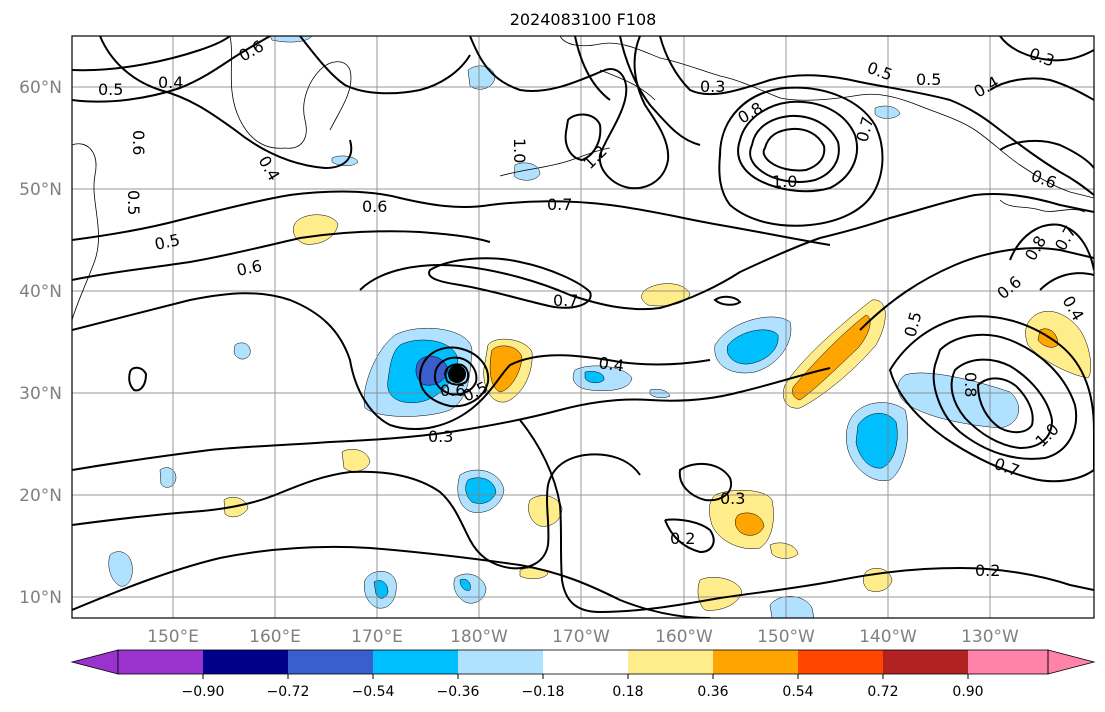  Describe the element at coordinates (786, 637) in the screenshot. I see `lon-label: 150°W` at that location.